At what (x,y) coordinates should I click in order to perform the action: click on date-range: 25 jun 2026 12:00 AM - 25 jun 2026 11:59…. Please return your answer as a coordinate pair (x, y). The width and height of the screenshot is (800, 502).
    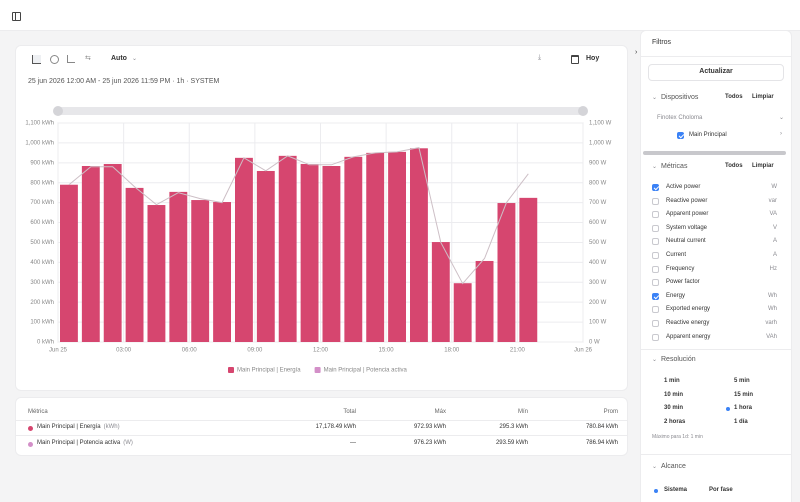
    Looking at the image, I should click on (124, 81).